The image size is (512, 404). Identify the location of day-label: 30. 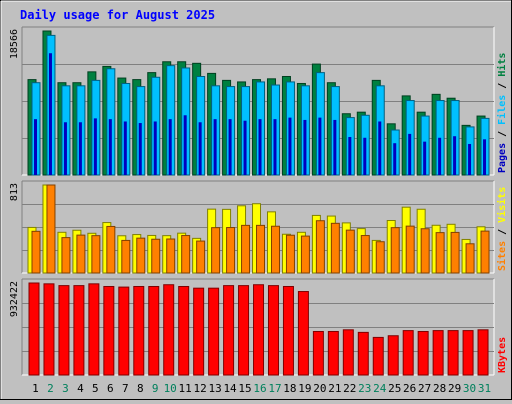
(469, 388).